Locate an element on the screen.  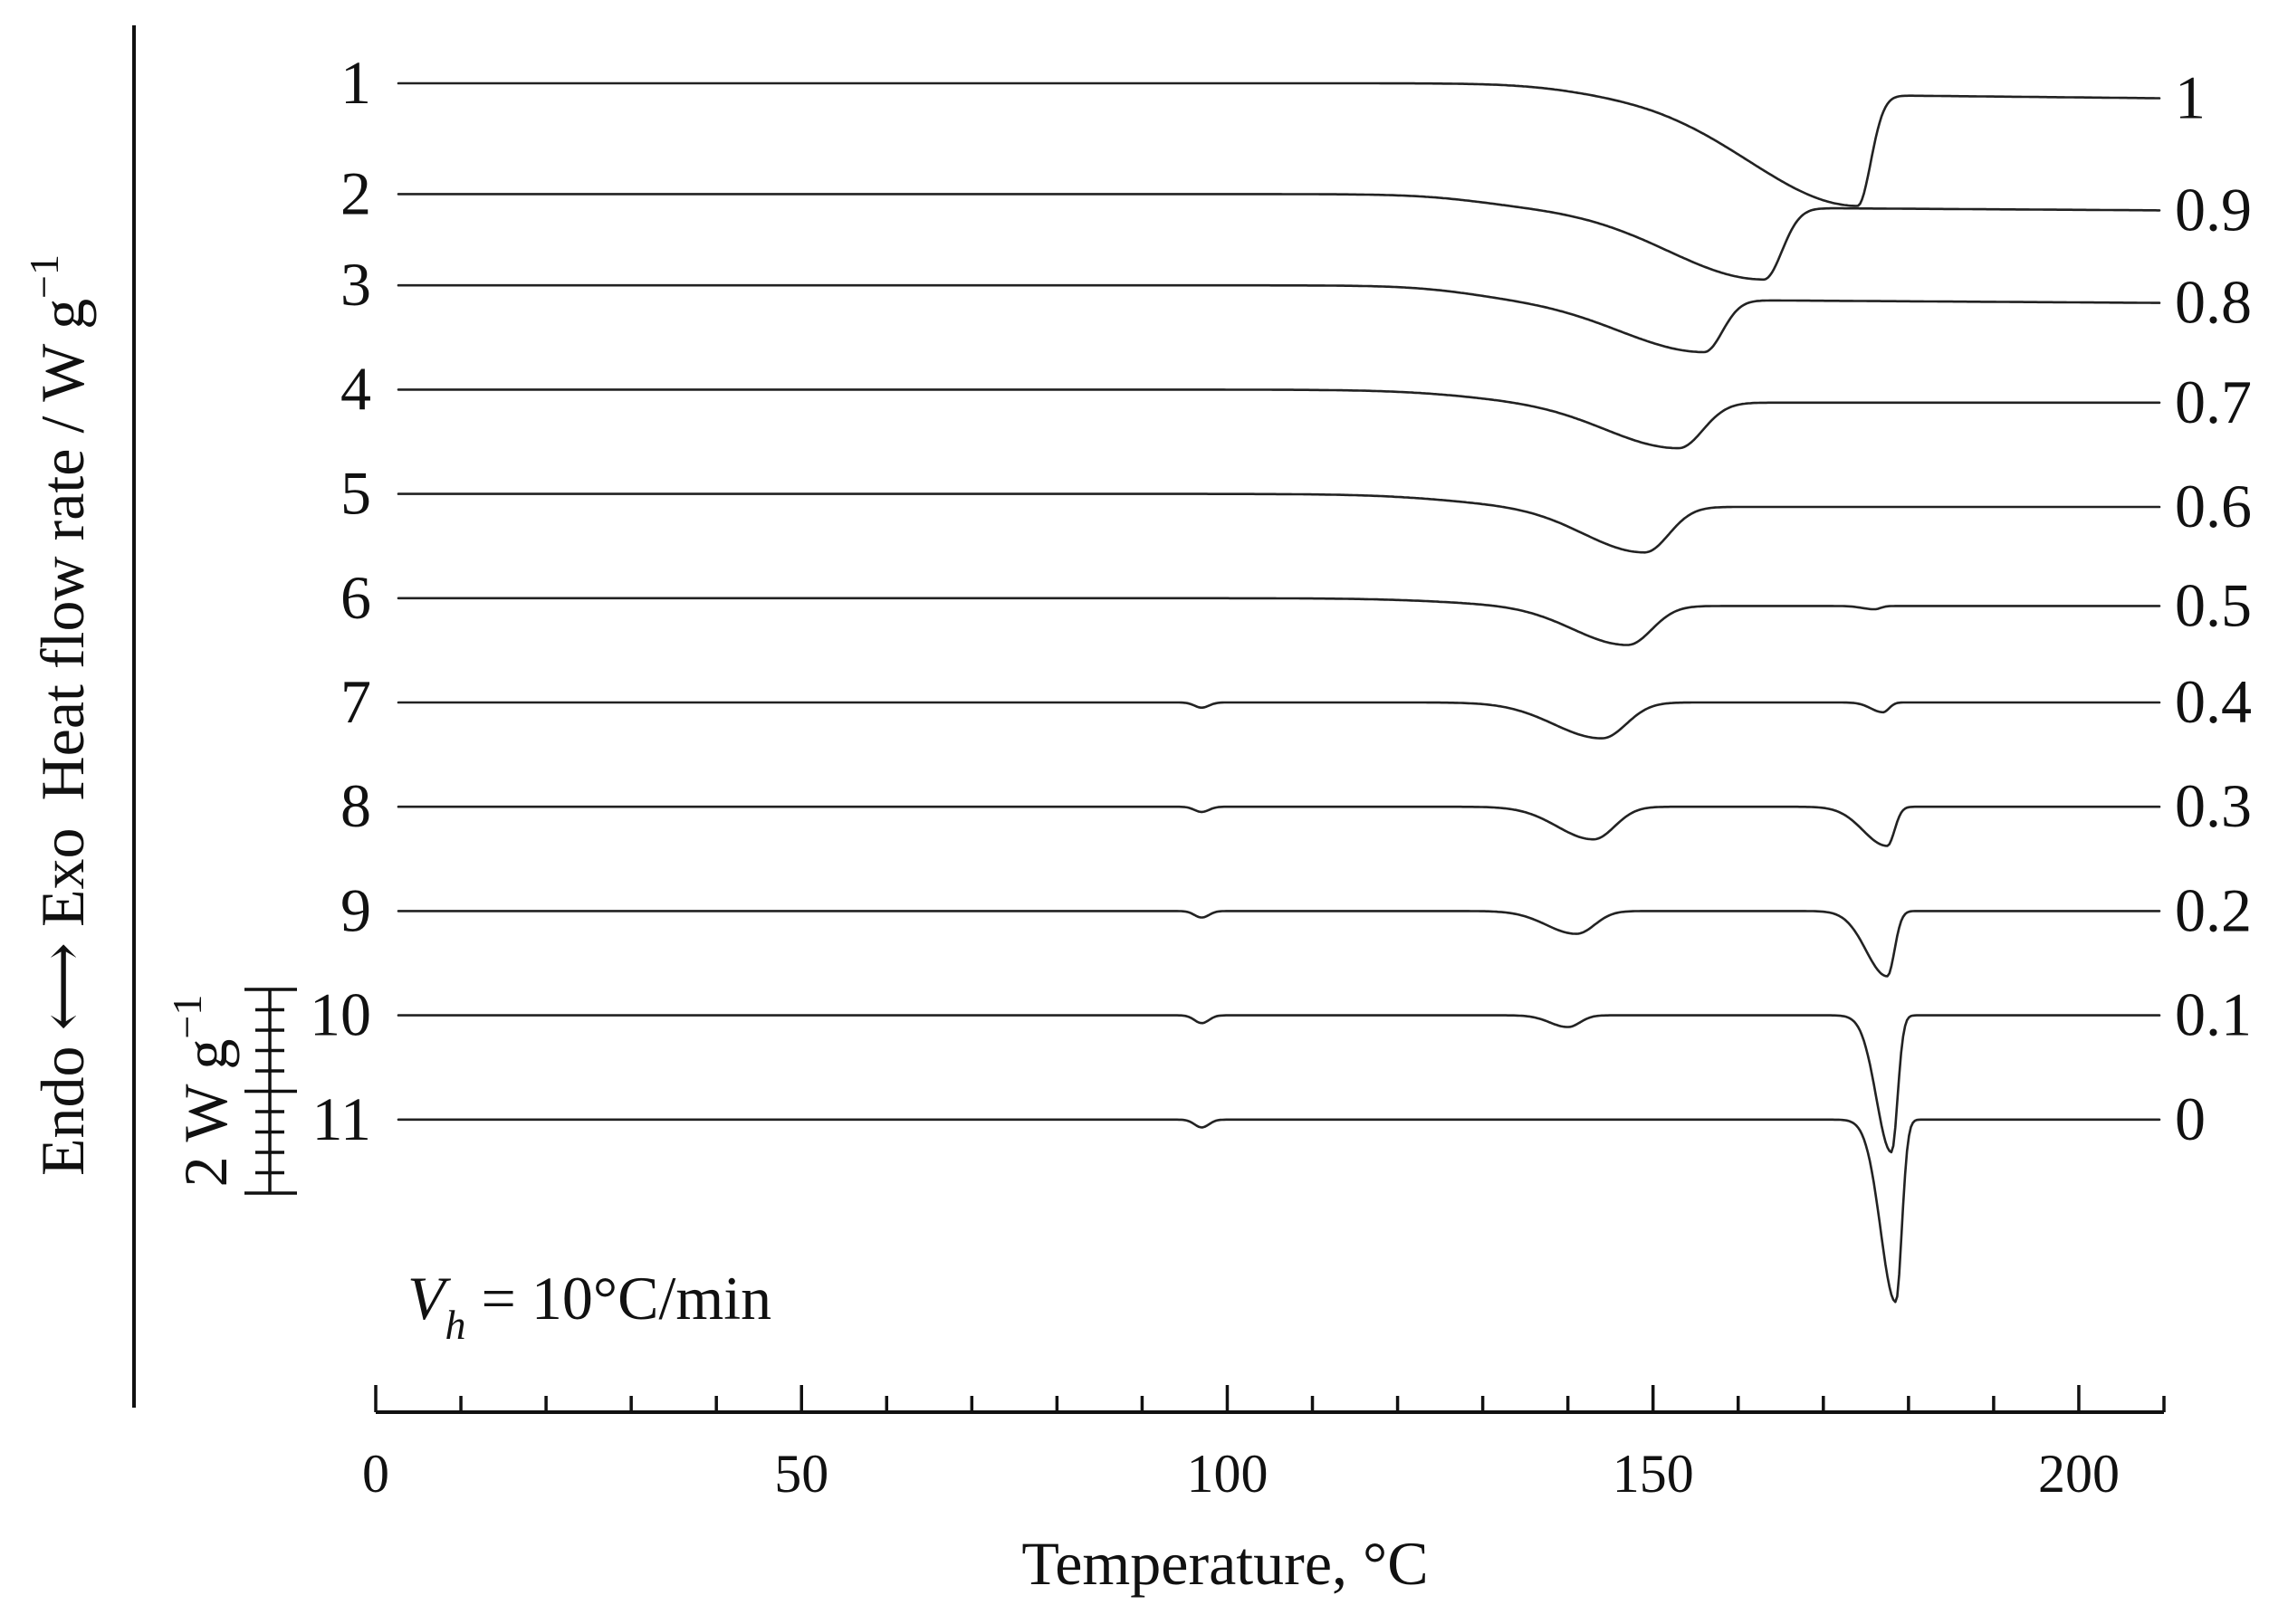
y-axis-label: Endo ⟷ ExoHeat flow rate / W g−1 is located at coordinates (59, 715).